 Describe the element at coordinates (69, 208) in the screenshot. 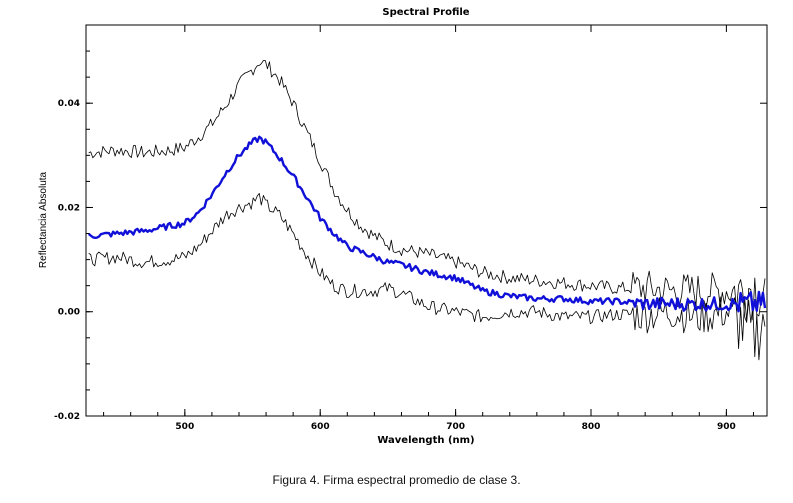

I see `y-tick-label: 0.02` at that location.